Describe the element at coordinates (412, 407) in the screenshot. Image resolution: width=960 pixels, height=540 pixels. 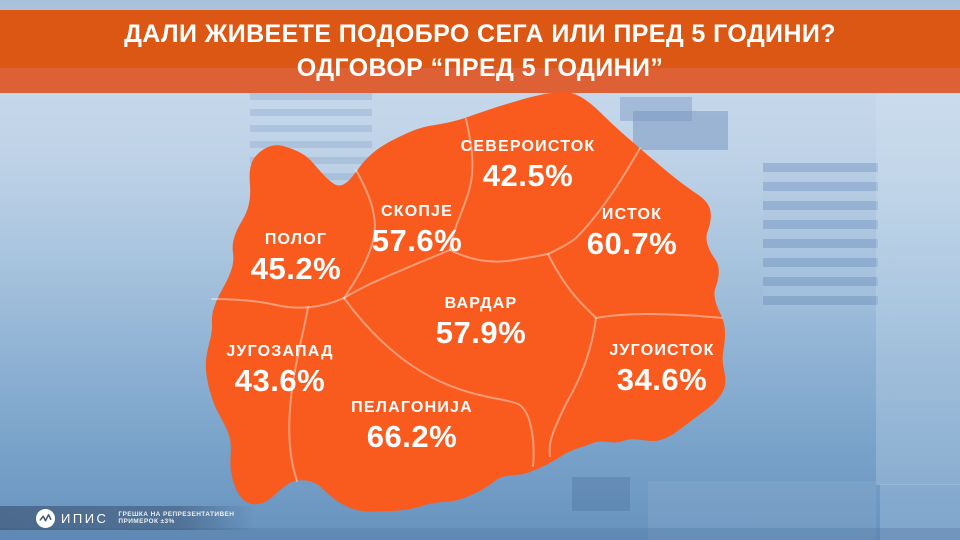
I see `region-name: ПЕЛАГОНИЈА` at that location.